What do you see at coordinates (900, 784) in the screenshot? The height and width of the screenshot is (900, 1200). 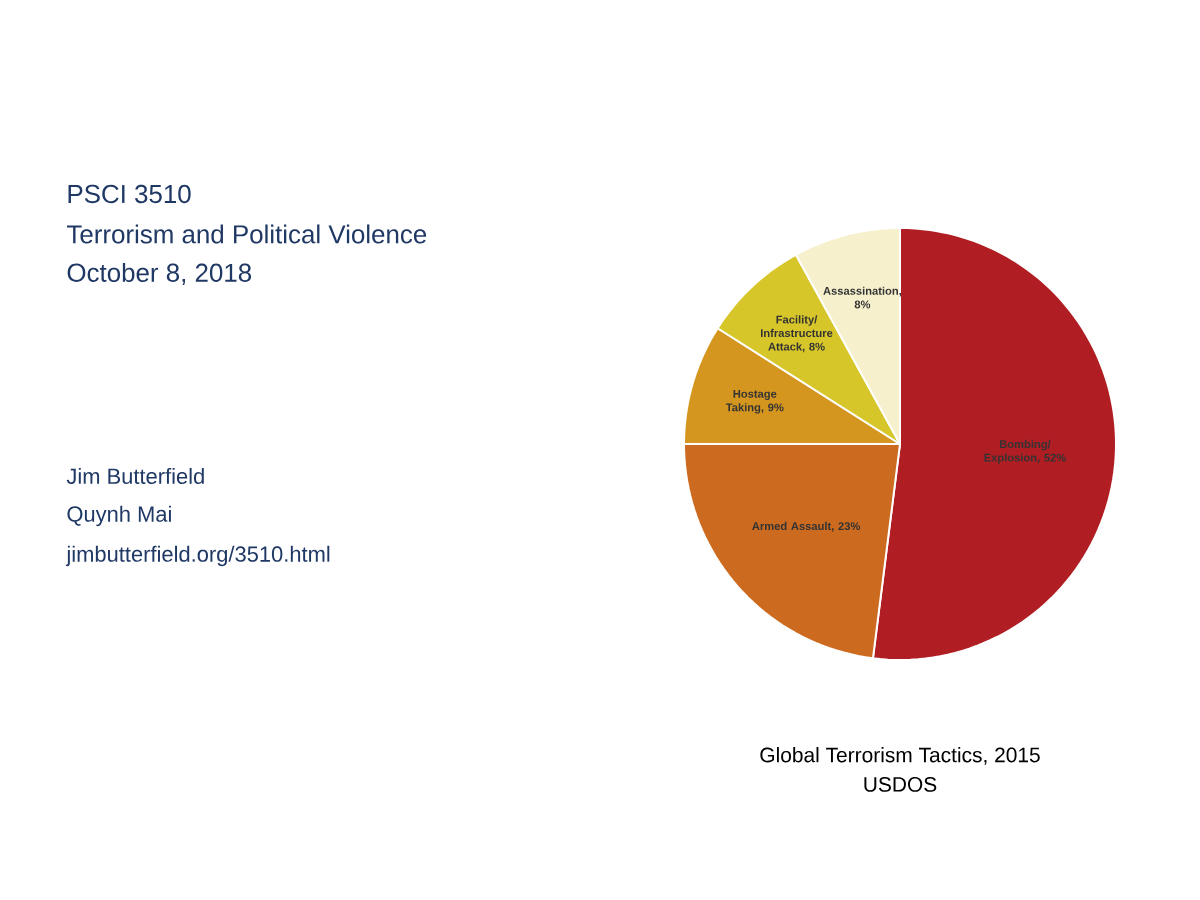 I see `text: USDOS` at bounding box center [900, 784].